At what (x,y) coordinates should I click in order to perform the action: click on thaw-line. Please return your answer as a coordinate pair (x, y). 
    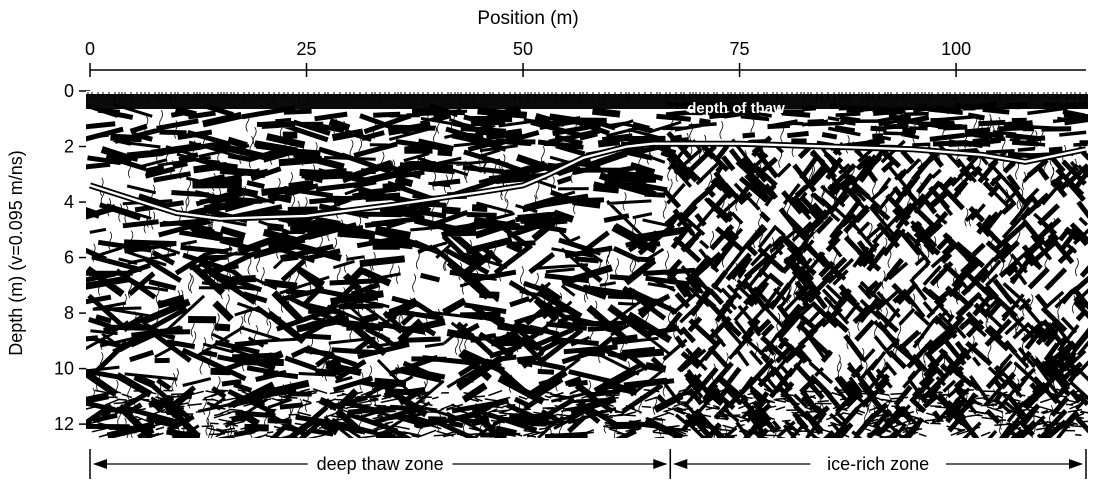
    Looking at the image, I should click on (588, 181).